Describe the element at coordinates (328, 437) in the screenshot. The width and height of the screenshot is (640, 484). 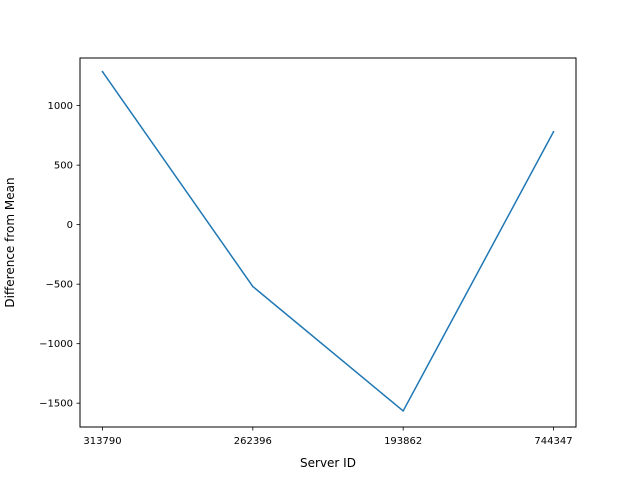
I see `x-axis: 313790 262396 193862 744347` at that location.